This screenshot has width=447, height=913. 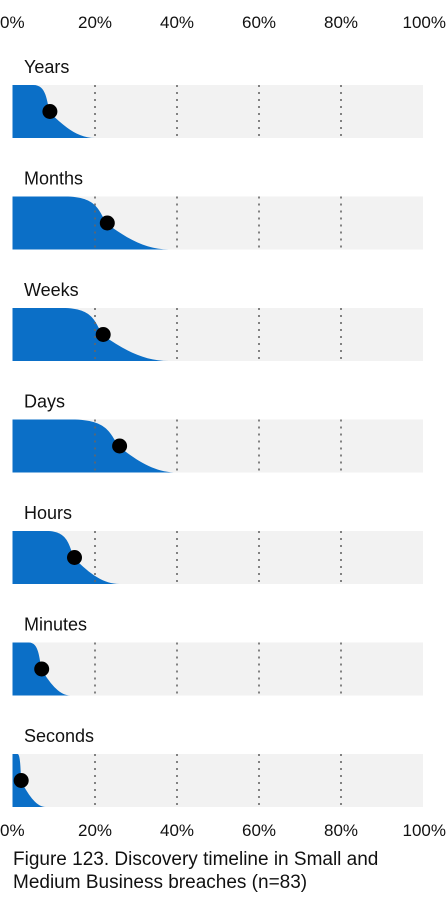 I want to click on row-hours: Hours, so click(x=217, y=543).